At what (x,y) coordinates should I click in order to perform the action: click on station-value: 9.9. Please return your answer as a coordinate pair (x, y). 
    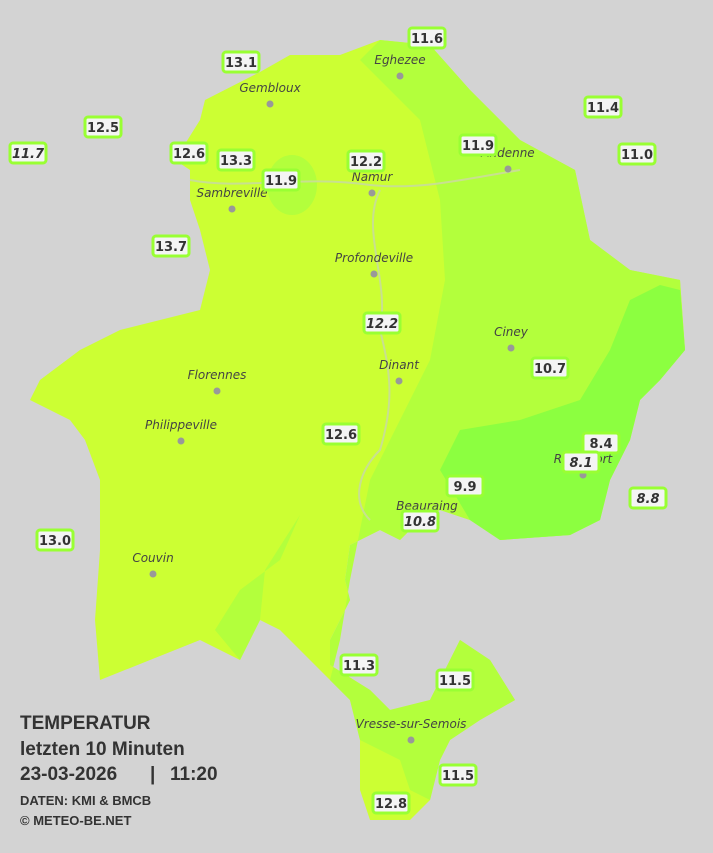
    Looking at the image, I should click on (464, 487).